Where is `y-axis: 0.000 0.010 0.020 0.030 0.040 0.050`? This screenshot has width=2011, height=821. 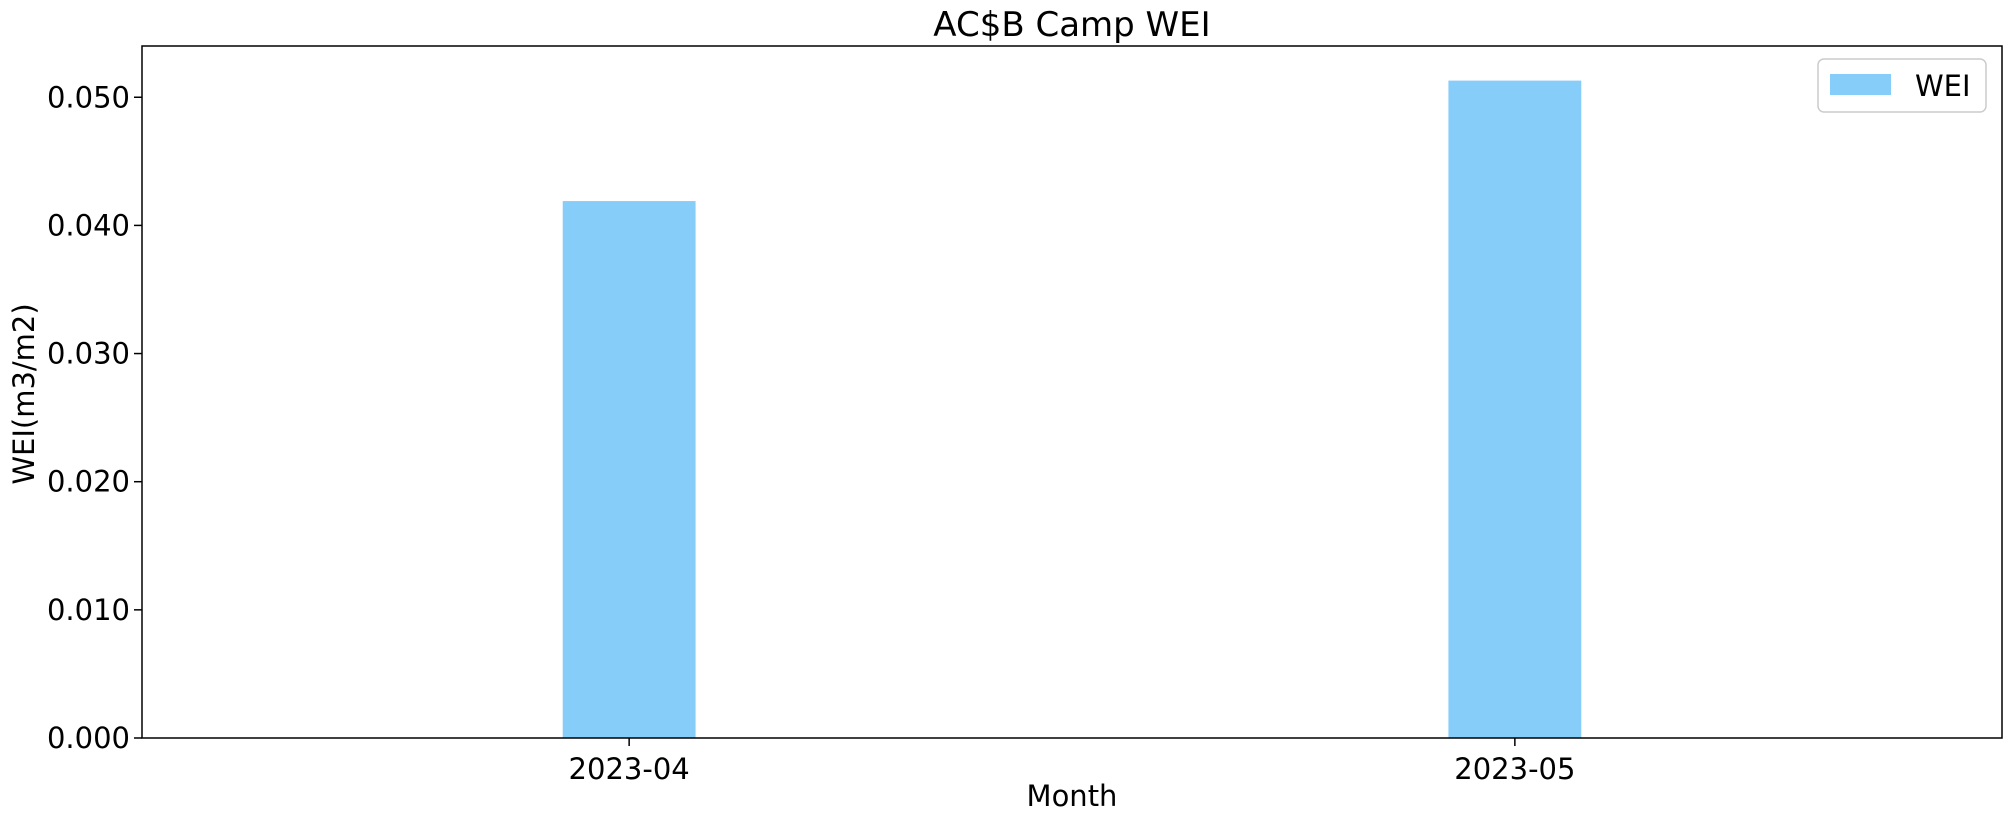
y-axis: 0.000 0.010 0.020 0.030 0.040 0.050 is located at coordinates (94, 417).